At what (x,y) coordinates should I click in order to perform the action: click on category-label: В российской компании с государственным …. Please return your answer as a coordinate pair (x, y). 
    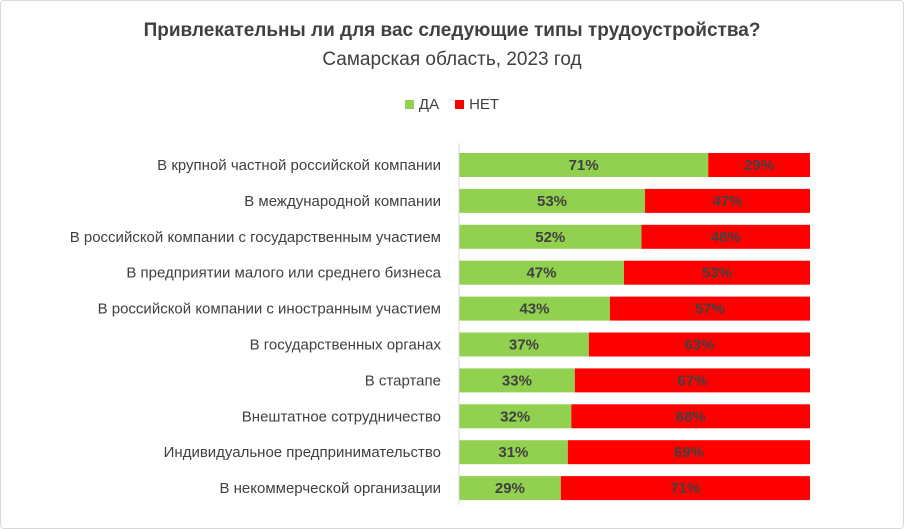
    Looking at the image, I should click on (255, 237).